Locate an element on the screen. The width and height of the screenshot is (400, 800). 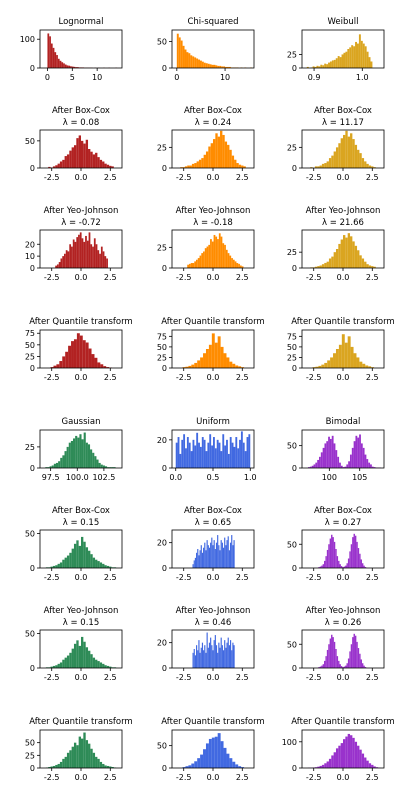
y-tick-label: 0 is located at coordinates (164, 168).